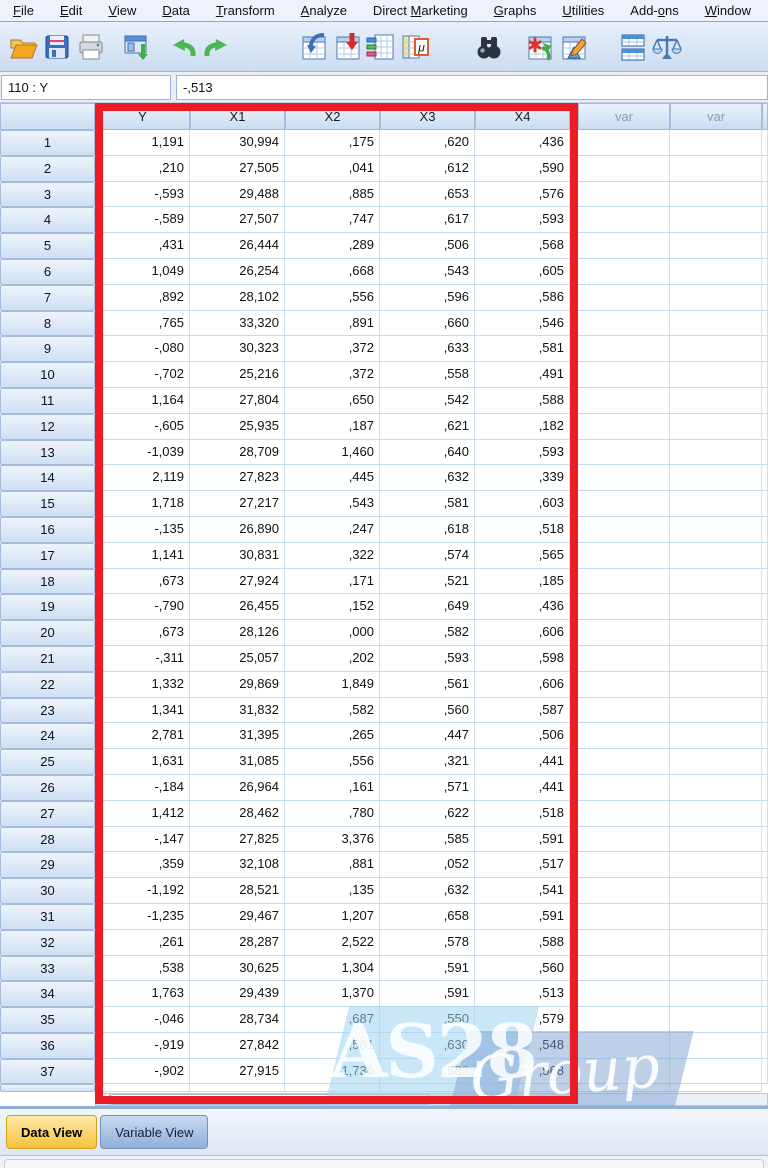 The image size is (768, 1168). What do you see at coordinates (237, 504) in the screenshot?
I see `cell-x1-15: 27,217` at bounding box center [237, 504].